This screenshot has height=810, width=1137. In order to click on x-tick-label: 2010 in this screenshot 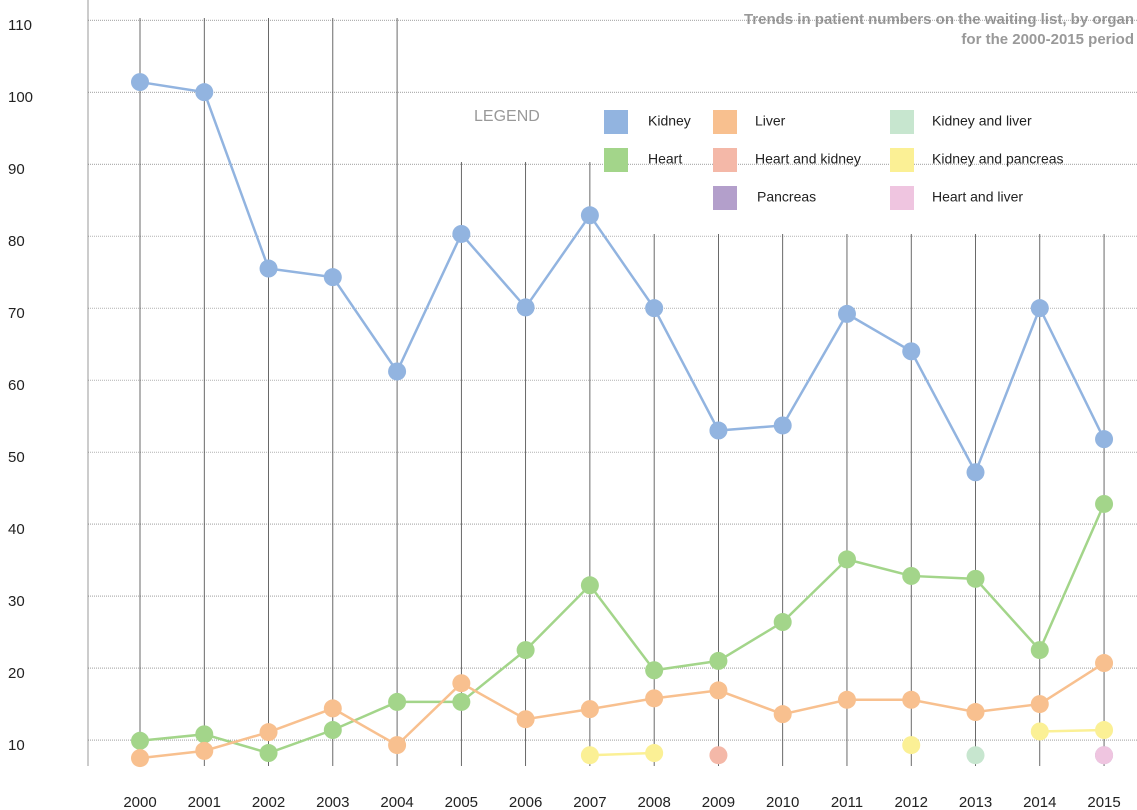, I will do `click(782, 802)`.